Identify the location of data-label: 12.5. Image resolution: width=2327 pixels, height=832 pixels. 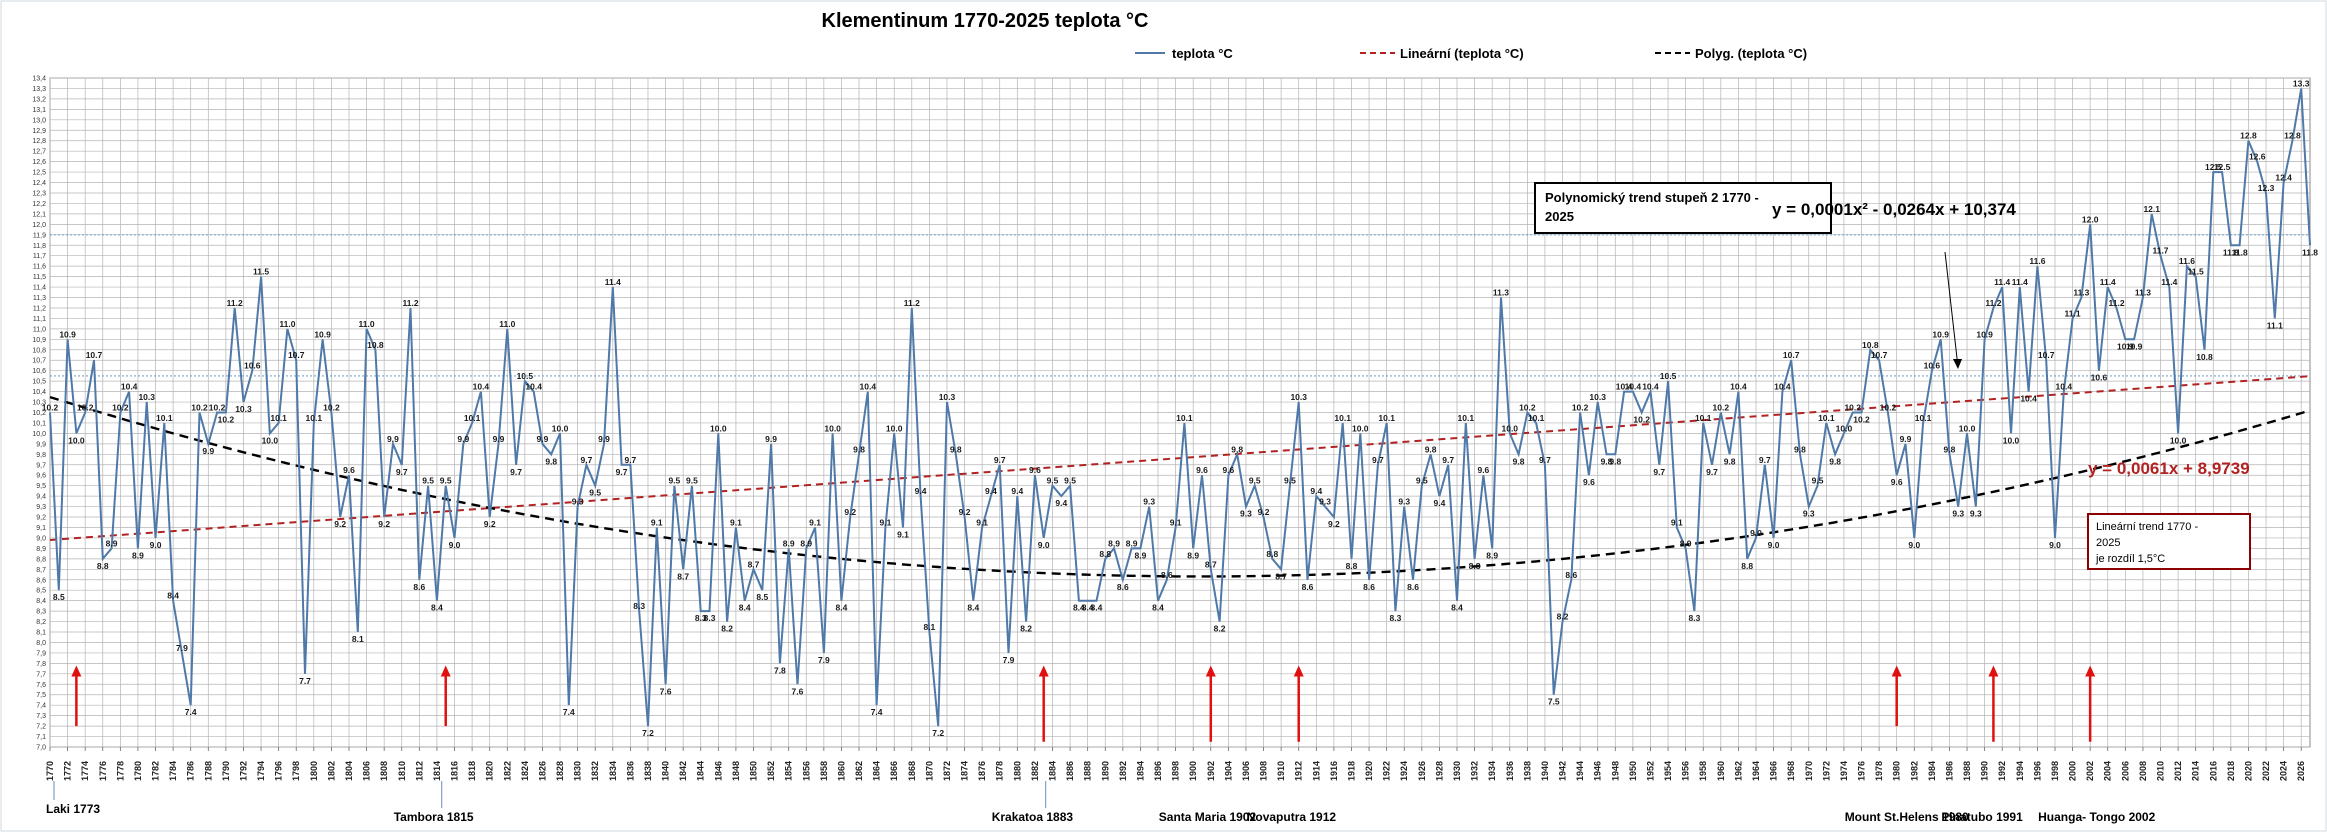
(2213, 167).